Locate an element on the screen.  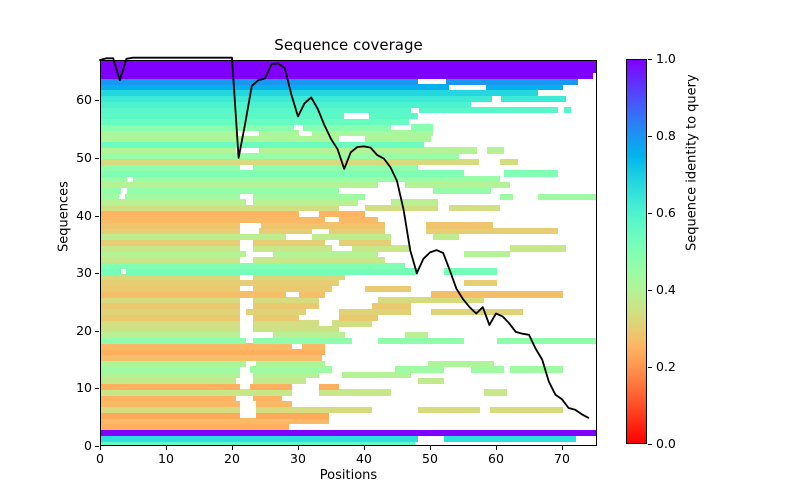
y-axis-tick-label: 0 is located at coordinates (88, 445).